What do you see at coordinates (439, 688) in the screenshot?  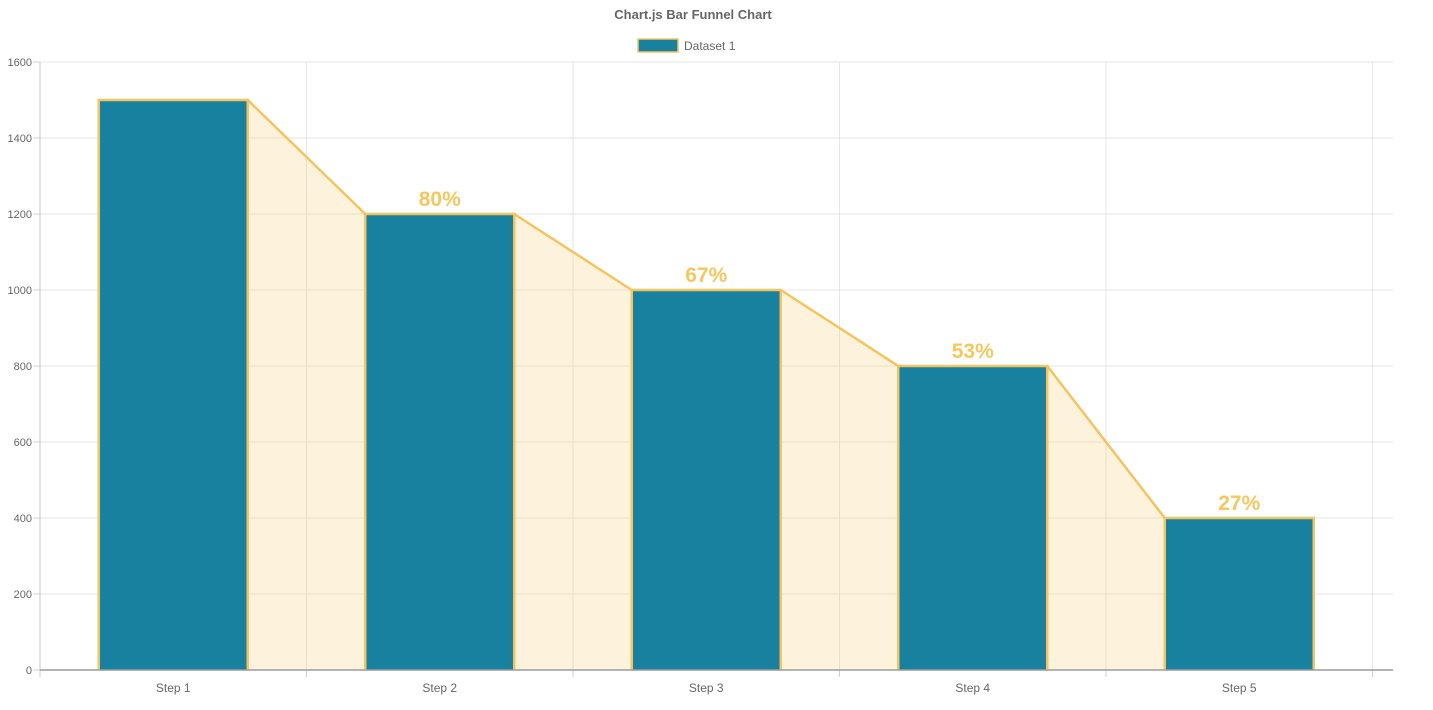 I see `x-axis-label-2: Step 2` at bounding box center [439, 688].